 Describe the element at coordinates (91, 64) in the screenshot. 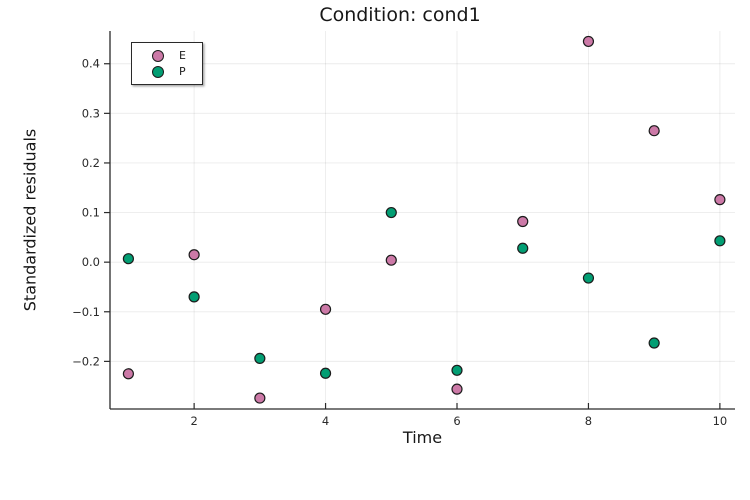

I see `y-tick-label: 0.4` at that location.